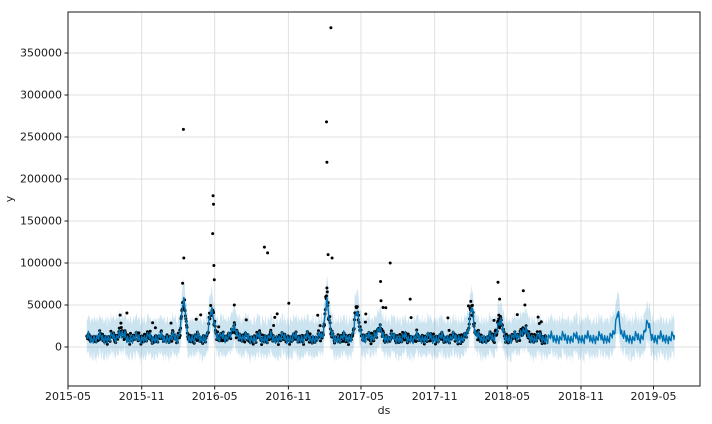 The height and width of the screenshot is (424, 712). I want to click on y-tick-label: 300000, so click(41, 95).